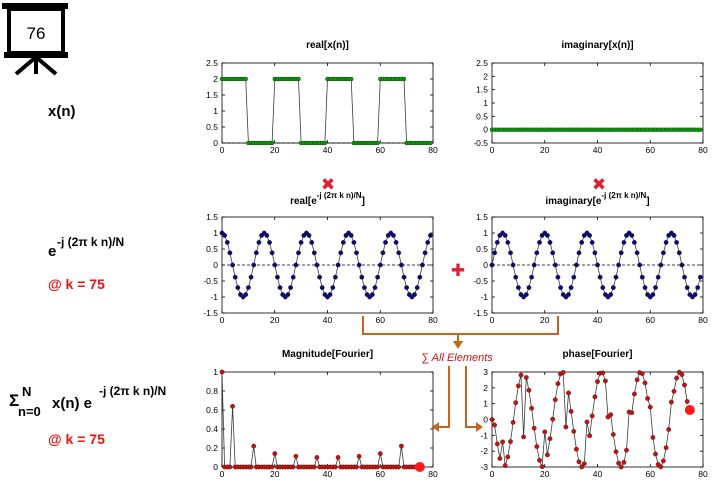 Image resolution: width=713 pixels, height=489 pixels. Describe the element at coordinates (485, 388) in the screenshot. I see `y-tick-label: 2` at that location.